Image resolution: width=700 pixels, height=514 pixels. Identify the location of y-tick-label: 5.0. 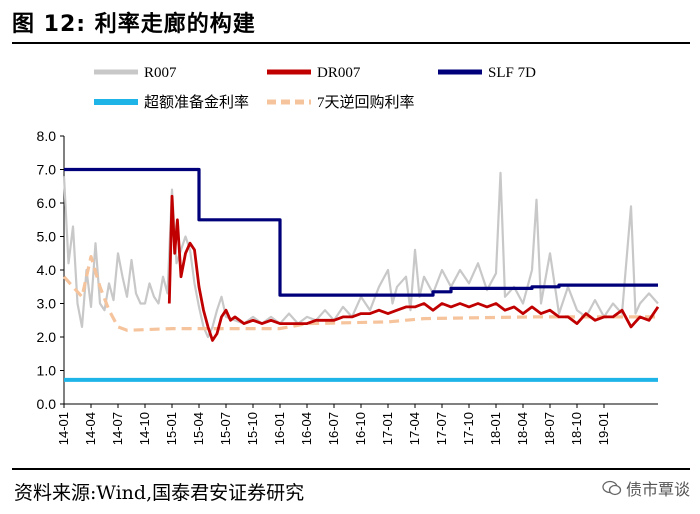
(47, 237).